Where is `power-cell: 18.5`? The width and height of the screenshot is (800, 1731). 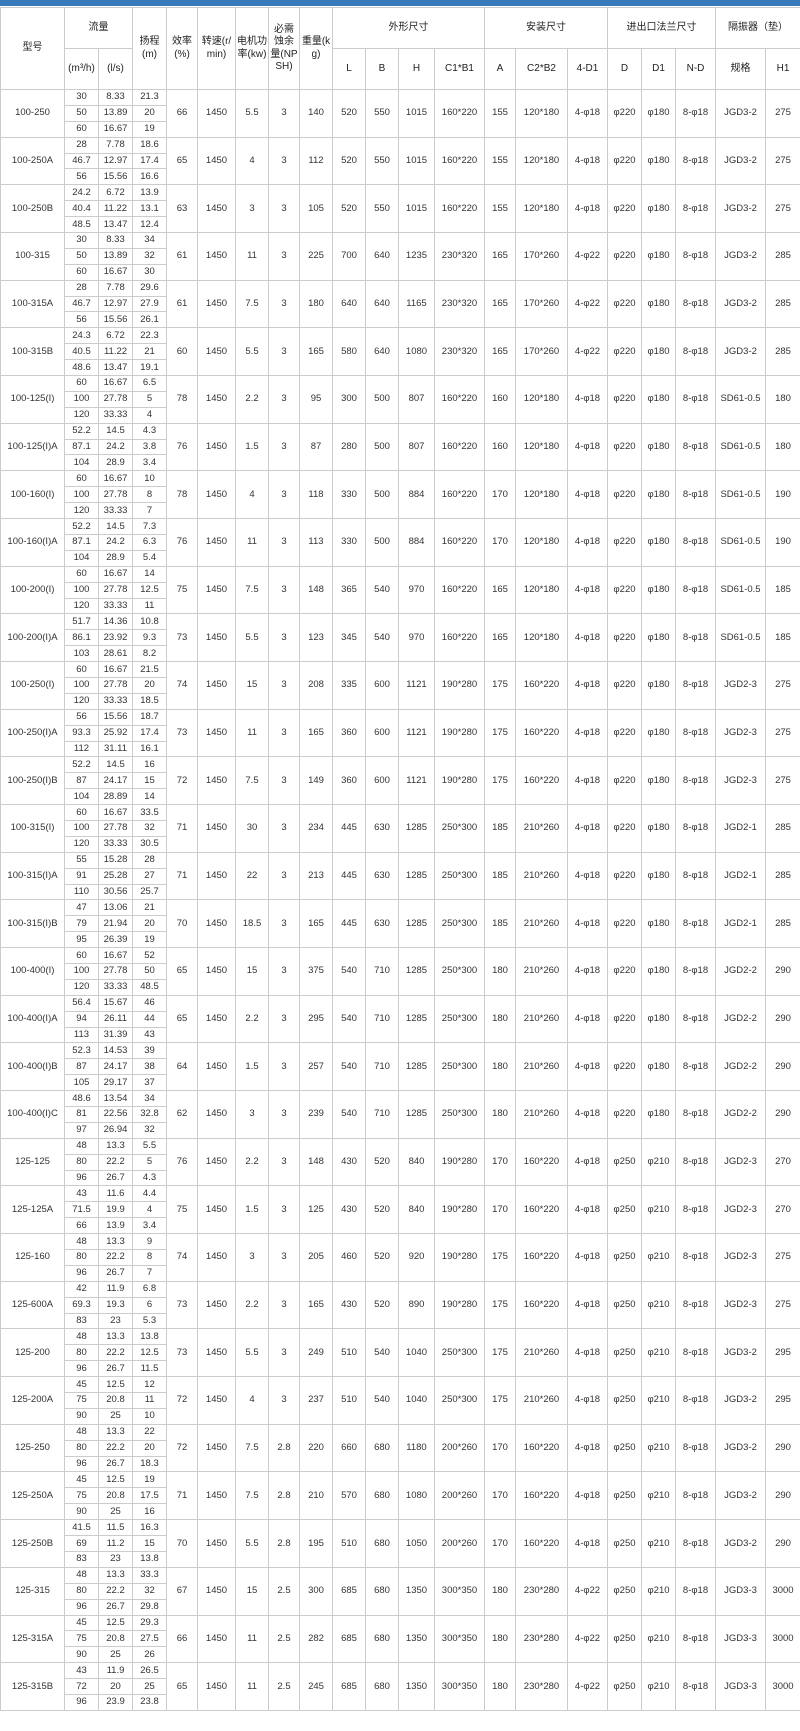 power-cell: 18.5 is located at coordinates (252, 924).